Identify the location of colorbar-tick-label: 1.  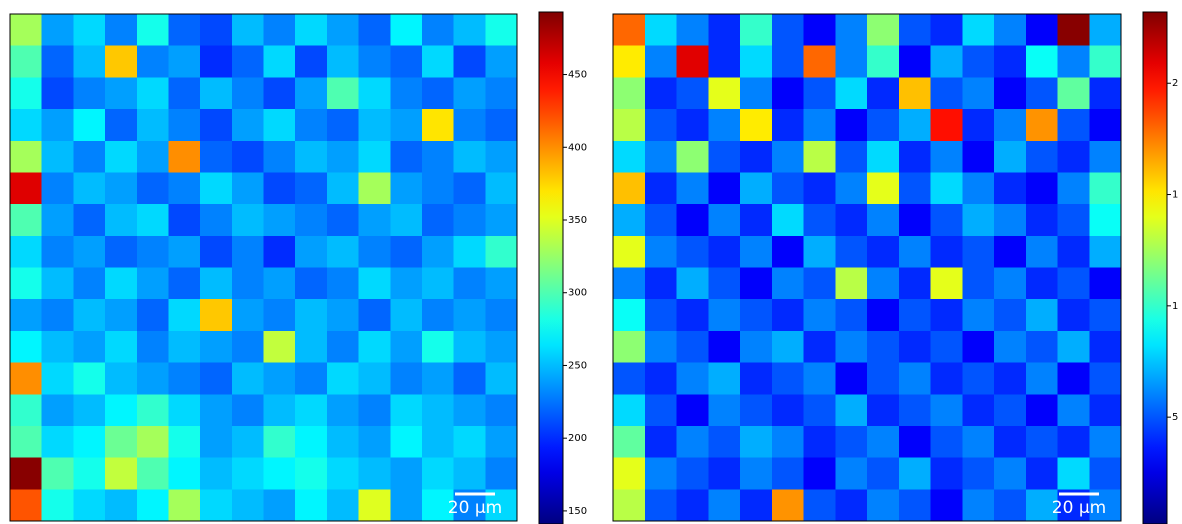
(1175, 306).